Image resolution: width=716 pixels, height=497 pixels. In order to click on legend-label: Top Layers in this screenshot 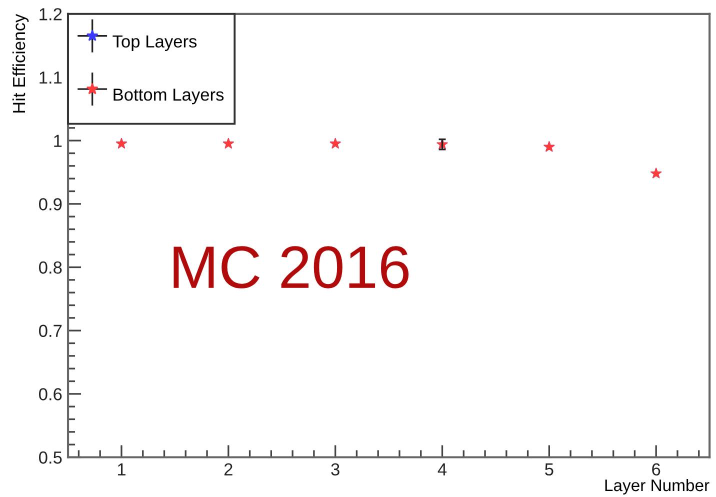, I will do `click(154, 43)`.